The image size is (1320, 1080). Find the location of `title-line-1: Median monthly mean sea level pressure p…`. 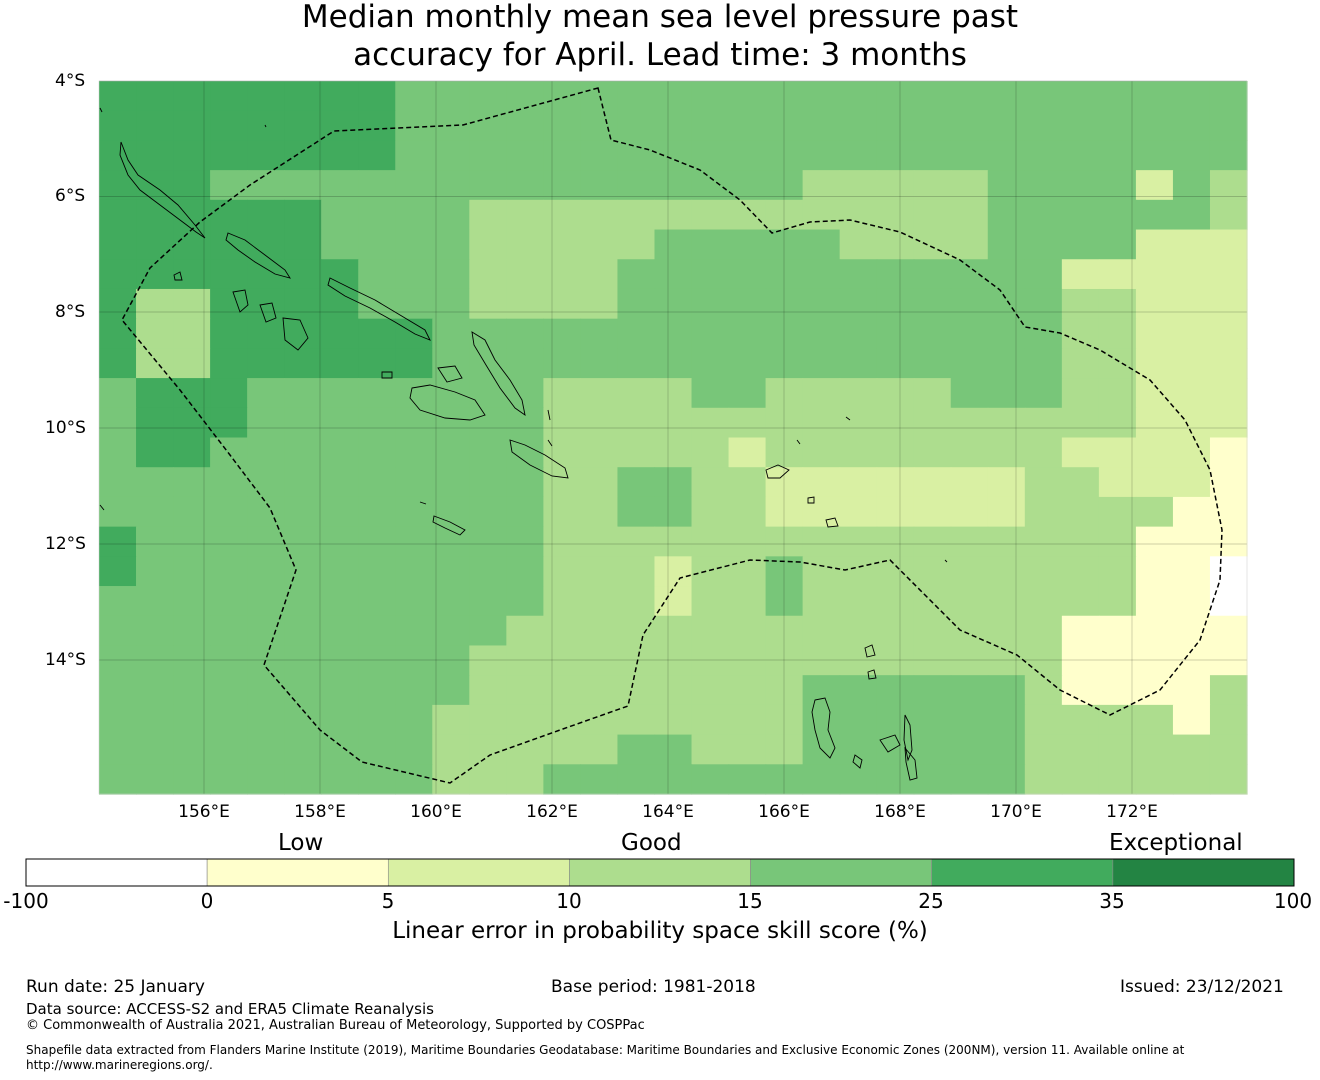

title-line-1: Median monthly mean sea level pressure p… is located at coordinates (660, 17).